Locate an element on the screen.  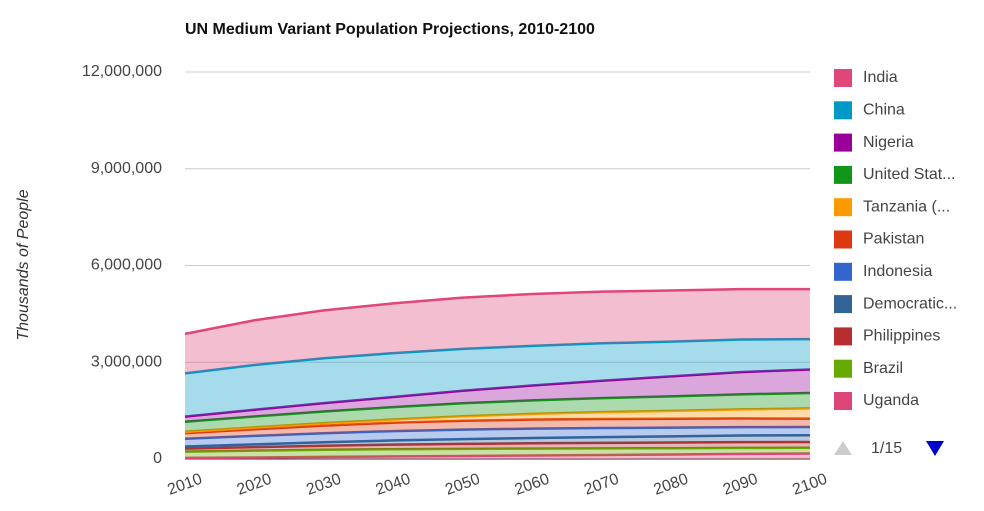
y-tick-label: 9,000,000 is located at coordinates (126, 168).